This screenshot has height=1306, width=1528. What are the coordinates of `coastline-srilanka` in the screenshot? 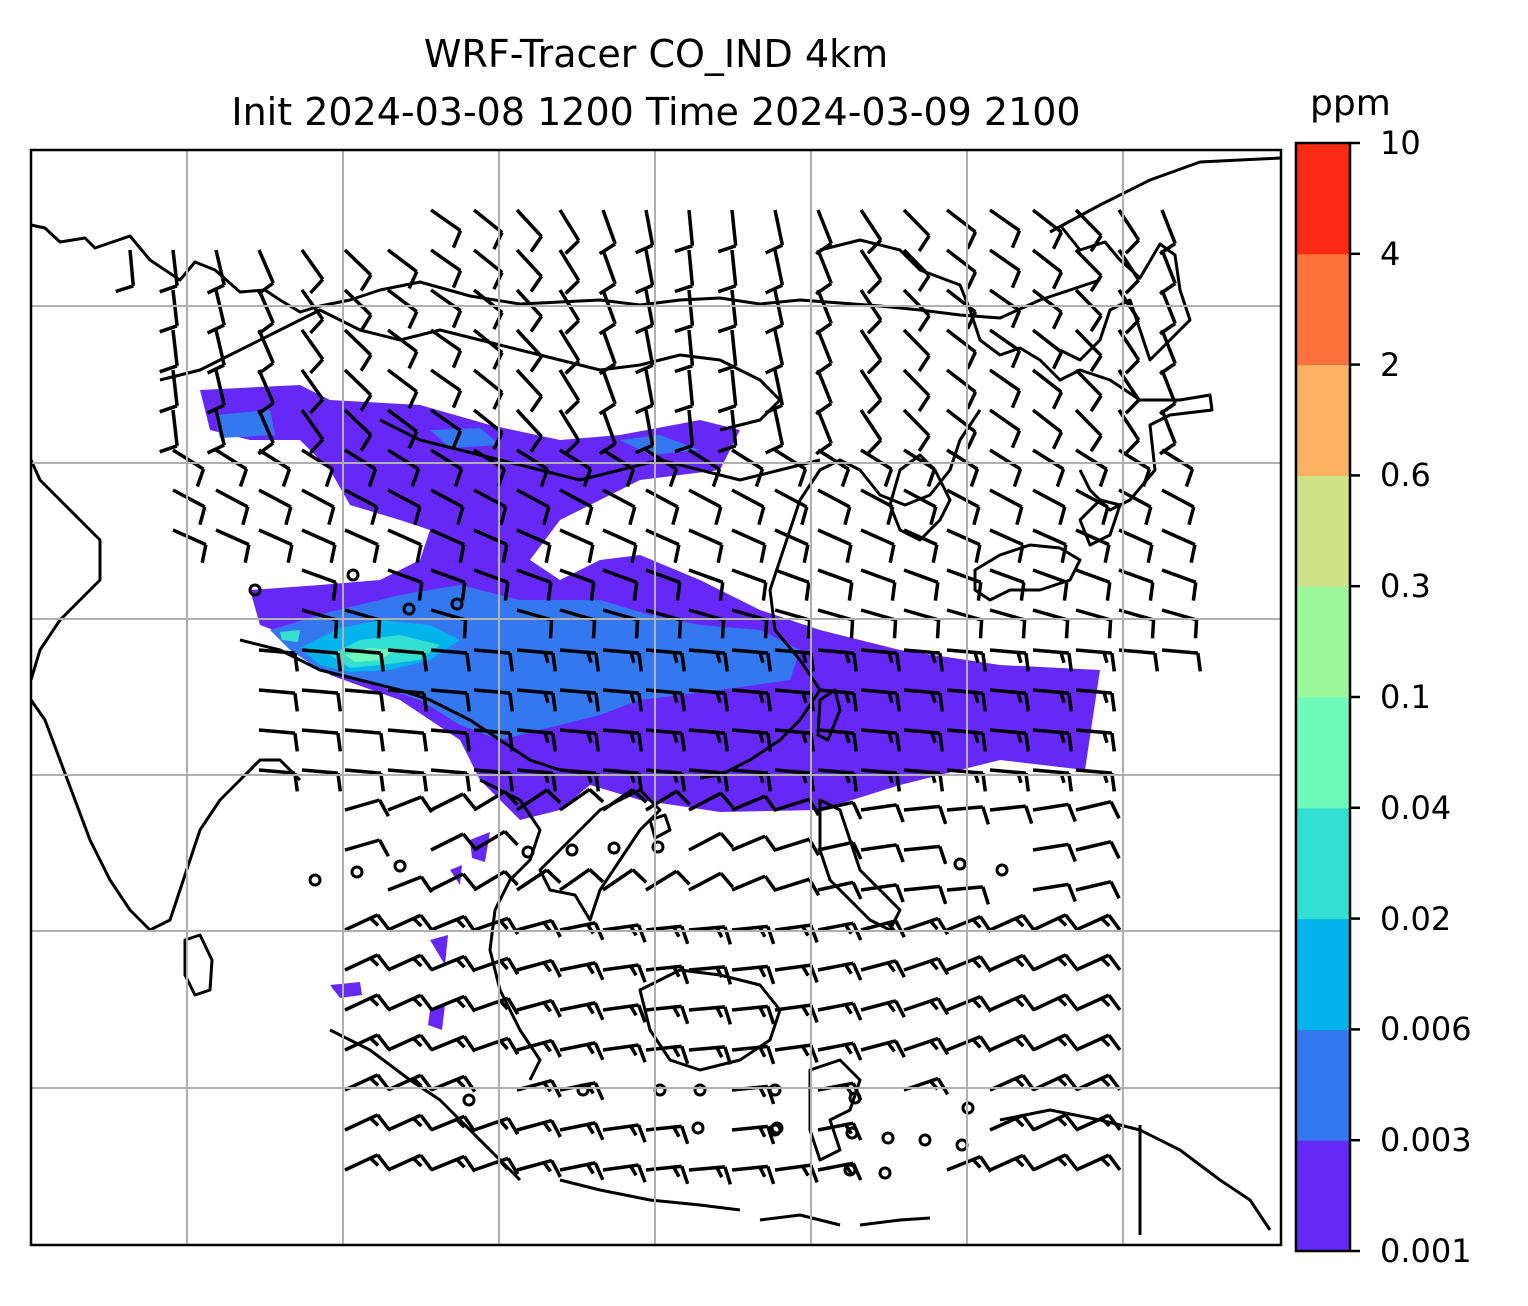 It's located at (198, 965).